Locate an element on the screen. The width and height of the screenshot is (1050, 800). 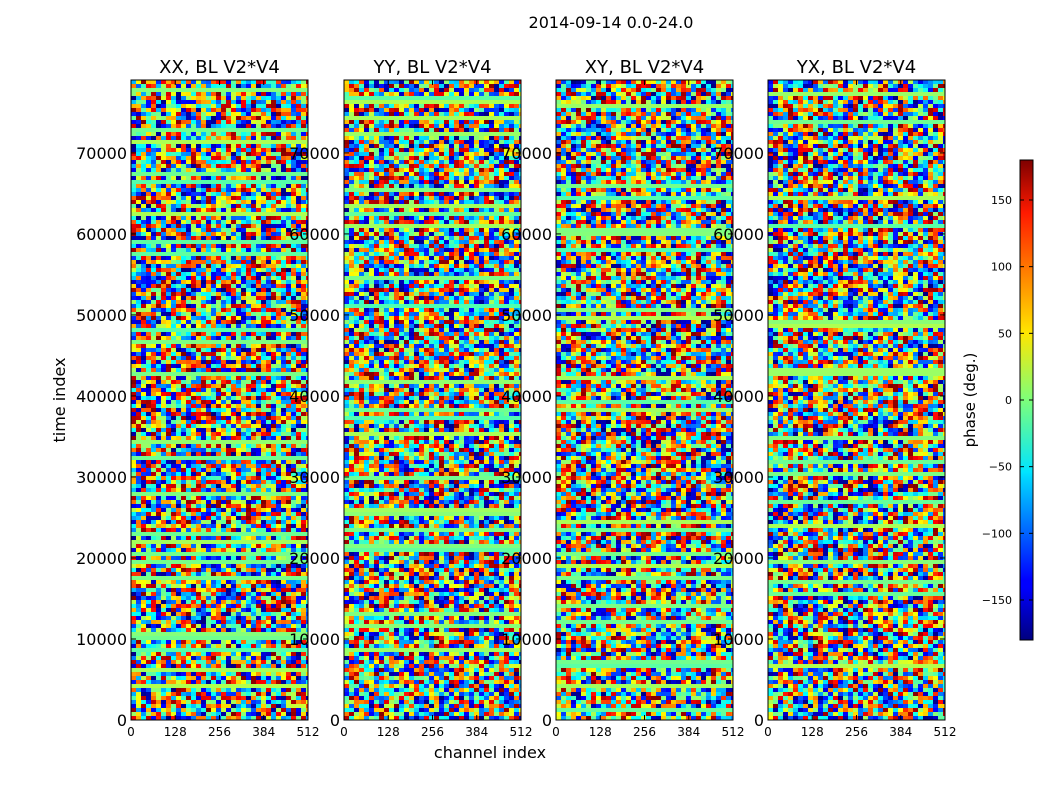
x-axis-label: channel index is located at coordinates (490, 752).